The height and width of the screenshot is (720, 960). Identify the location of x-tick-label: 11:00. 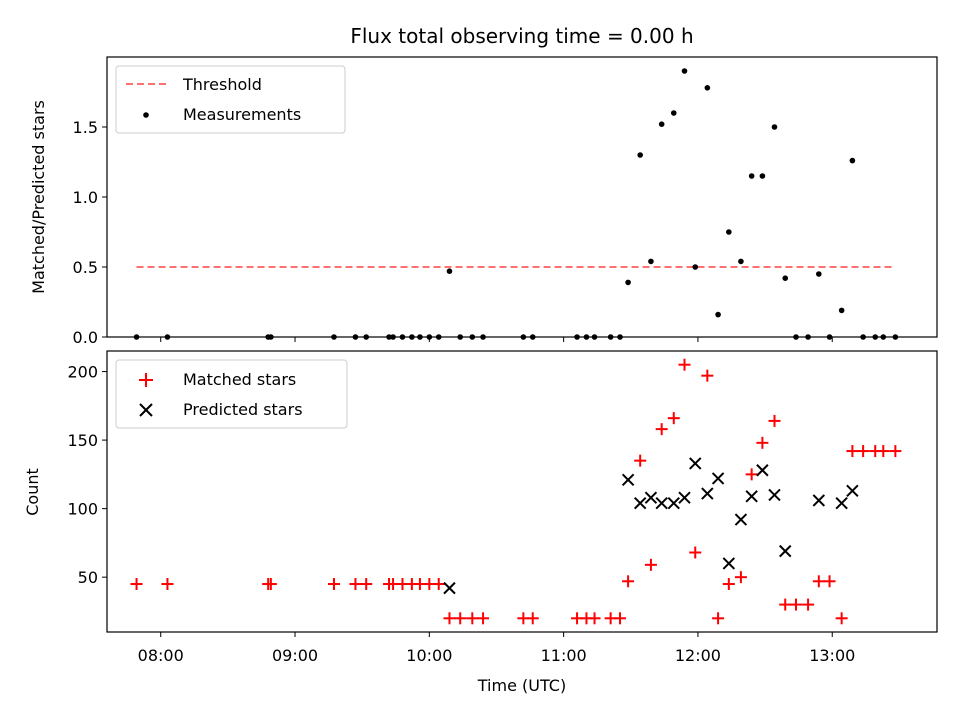
(564, 655).